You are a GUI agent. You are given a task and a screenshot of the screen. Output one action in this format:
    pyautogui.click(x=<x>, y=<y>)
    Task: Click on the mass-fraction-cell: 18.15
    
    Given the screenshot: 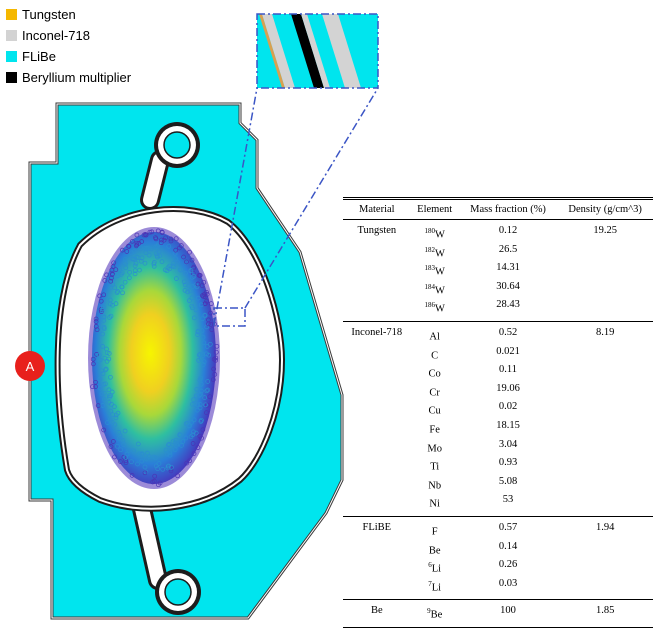 What is the action you would take?
    pyautogui.click(x=508, y=425)
    